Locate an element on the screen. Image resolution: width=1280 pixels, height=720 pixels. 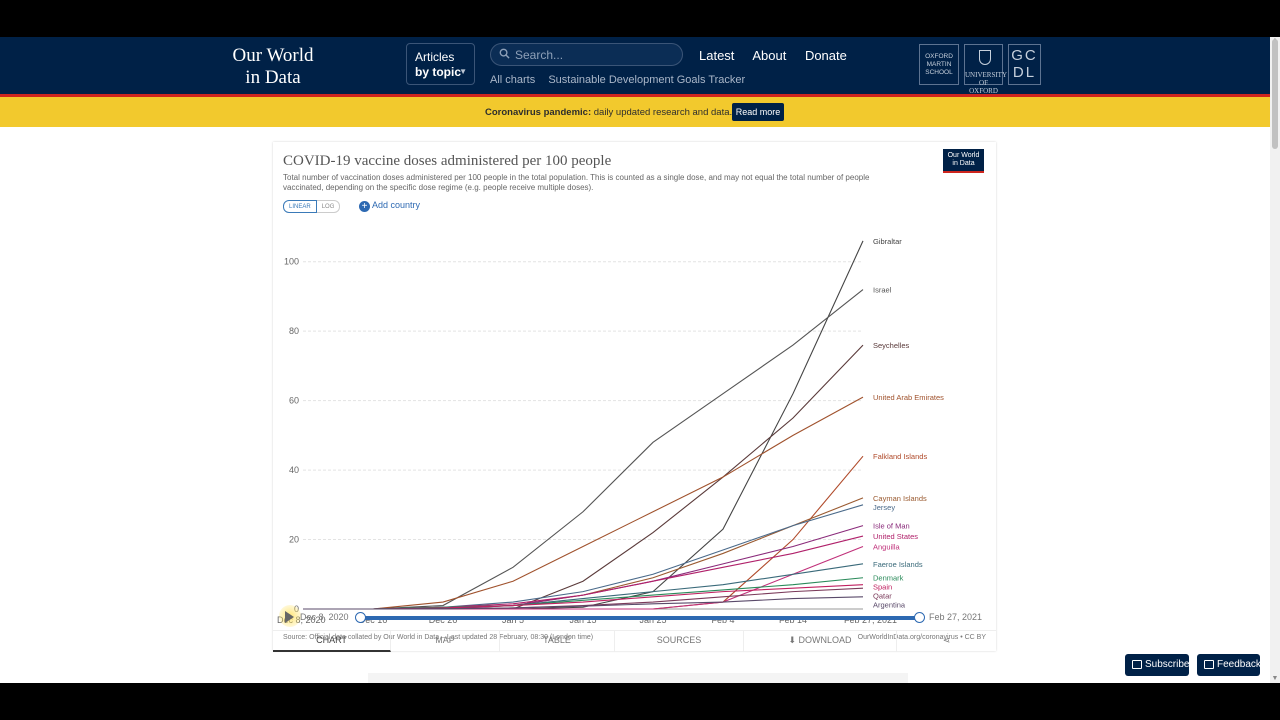
chart-tabs: CHART MAP TABLE SOURCES ⬇ DOWNLOAD ⋖ is located at coordinates (634, 641).